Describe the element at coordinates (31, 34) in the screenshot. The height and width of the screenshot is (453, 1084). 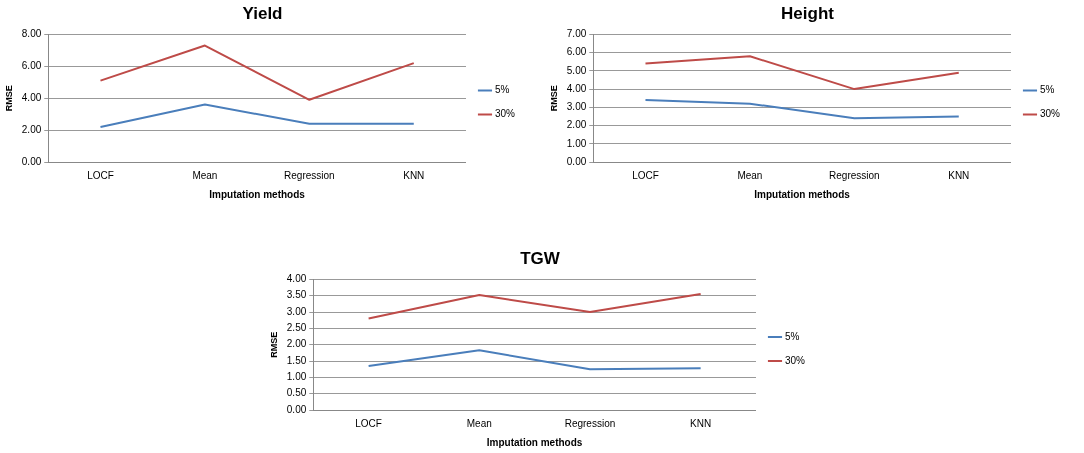
I see `y-tick-label: 8.00` at that location.